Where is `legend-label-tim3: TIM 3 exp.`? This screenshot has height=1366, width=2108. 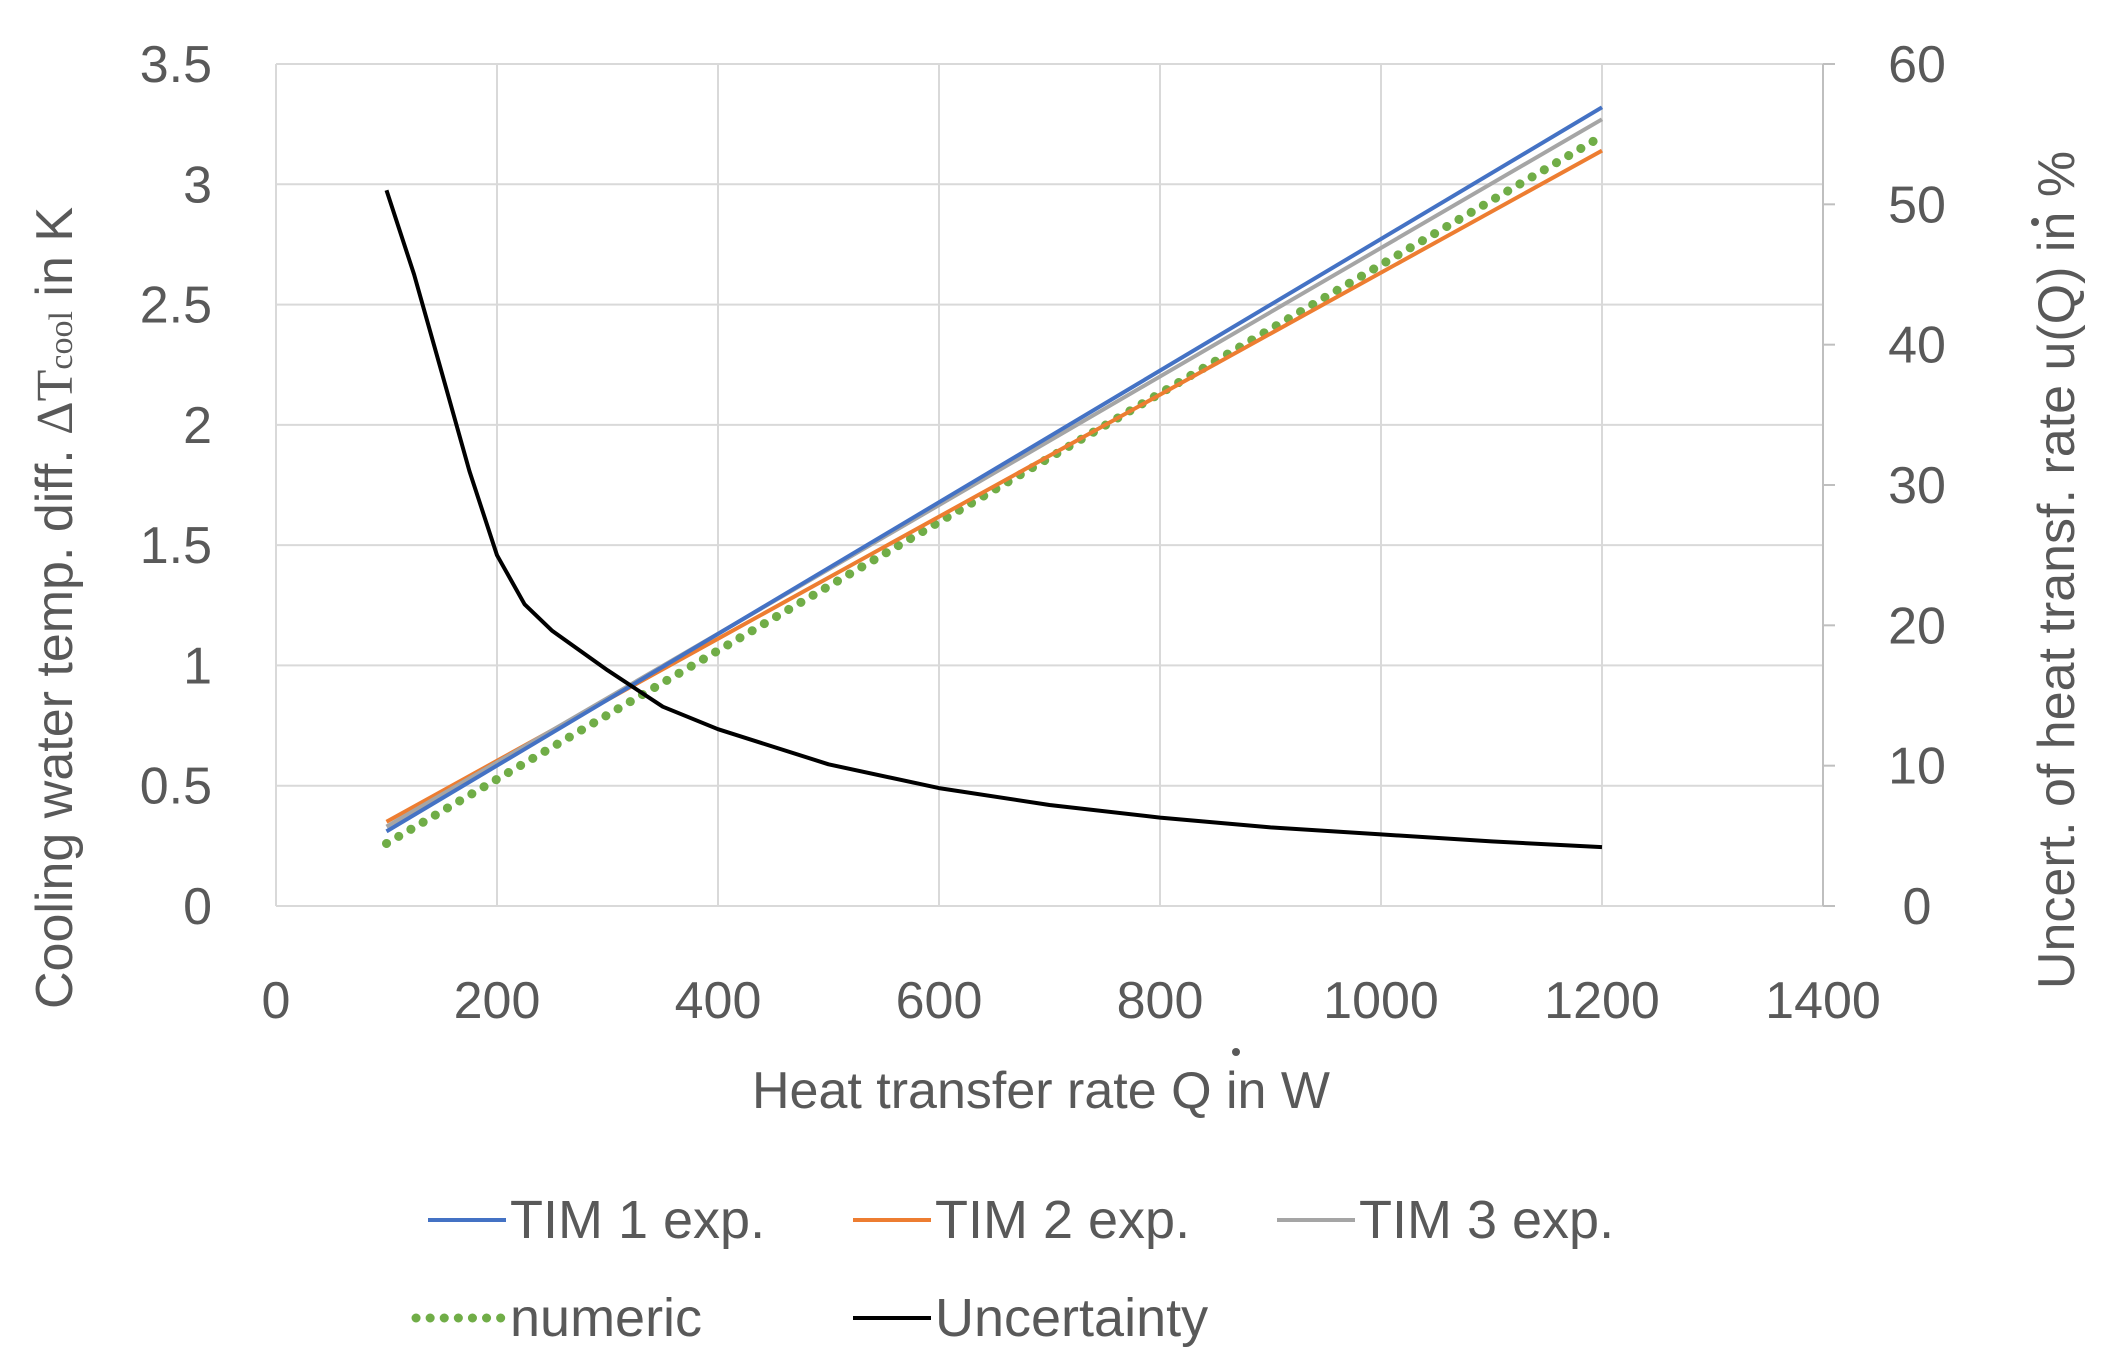
legend-label-tim3: TIM 3 exp. is located at coordinates (1486, 1220).